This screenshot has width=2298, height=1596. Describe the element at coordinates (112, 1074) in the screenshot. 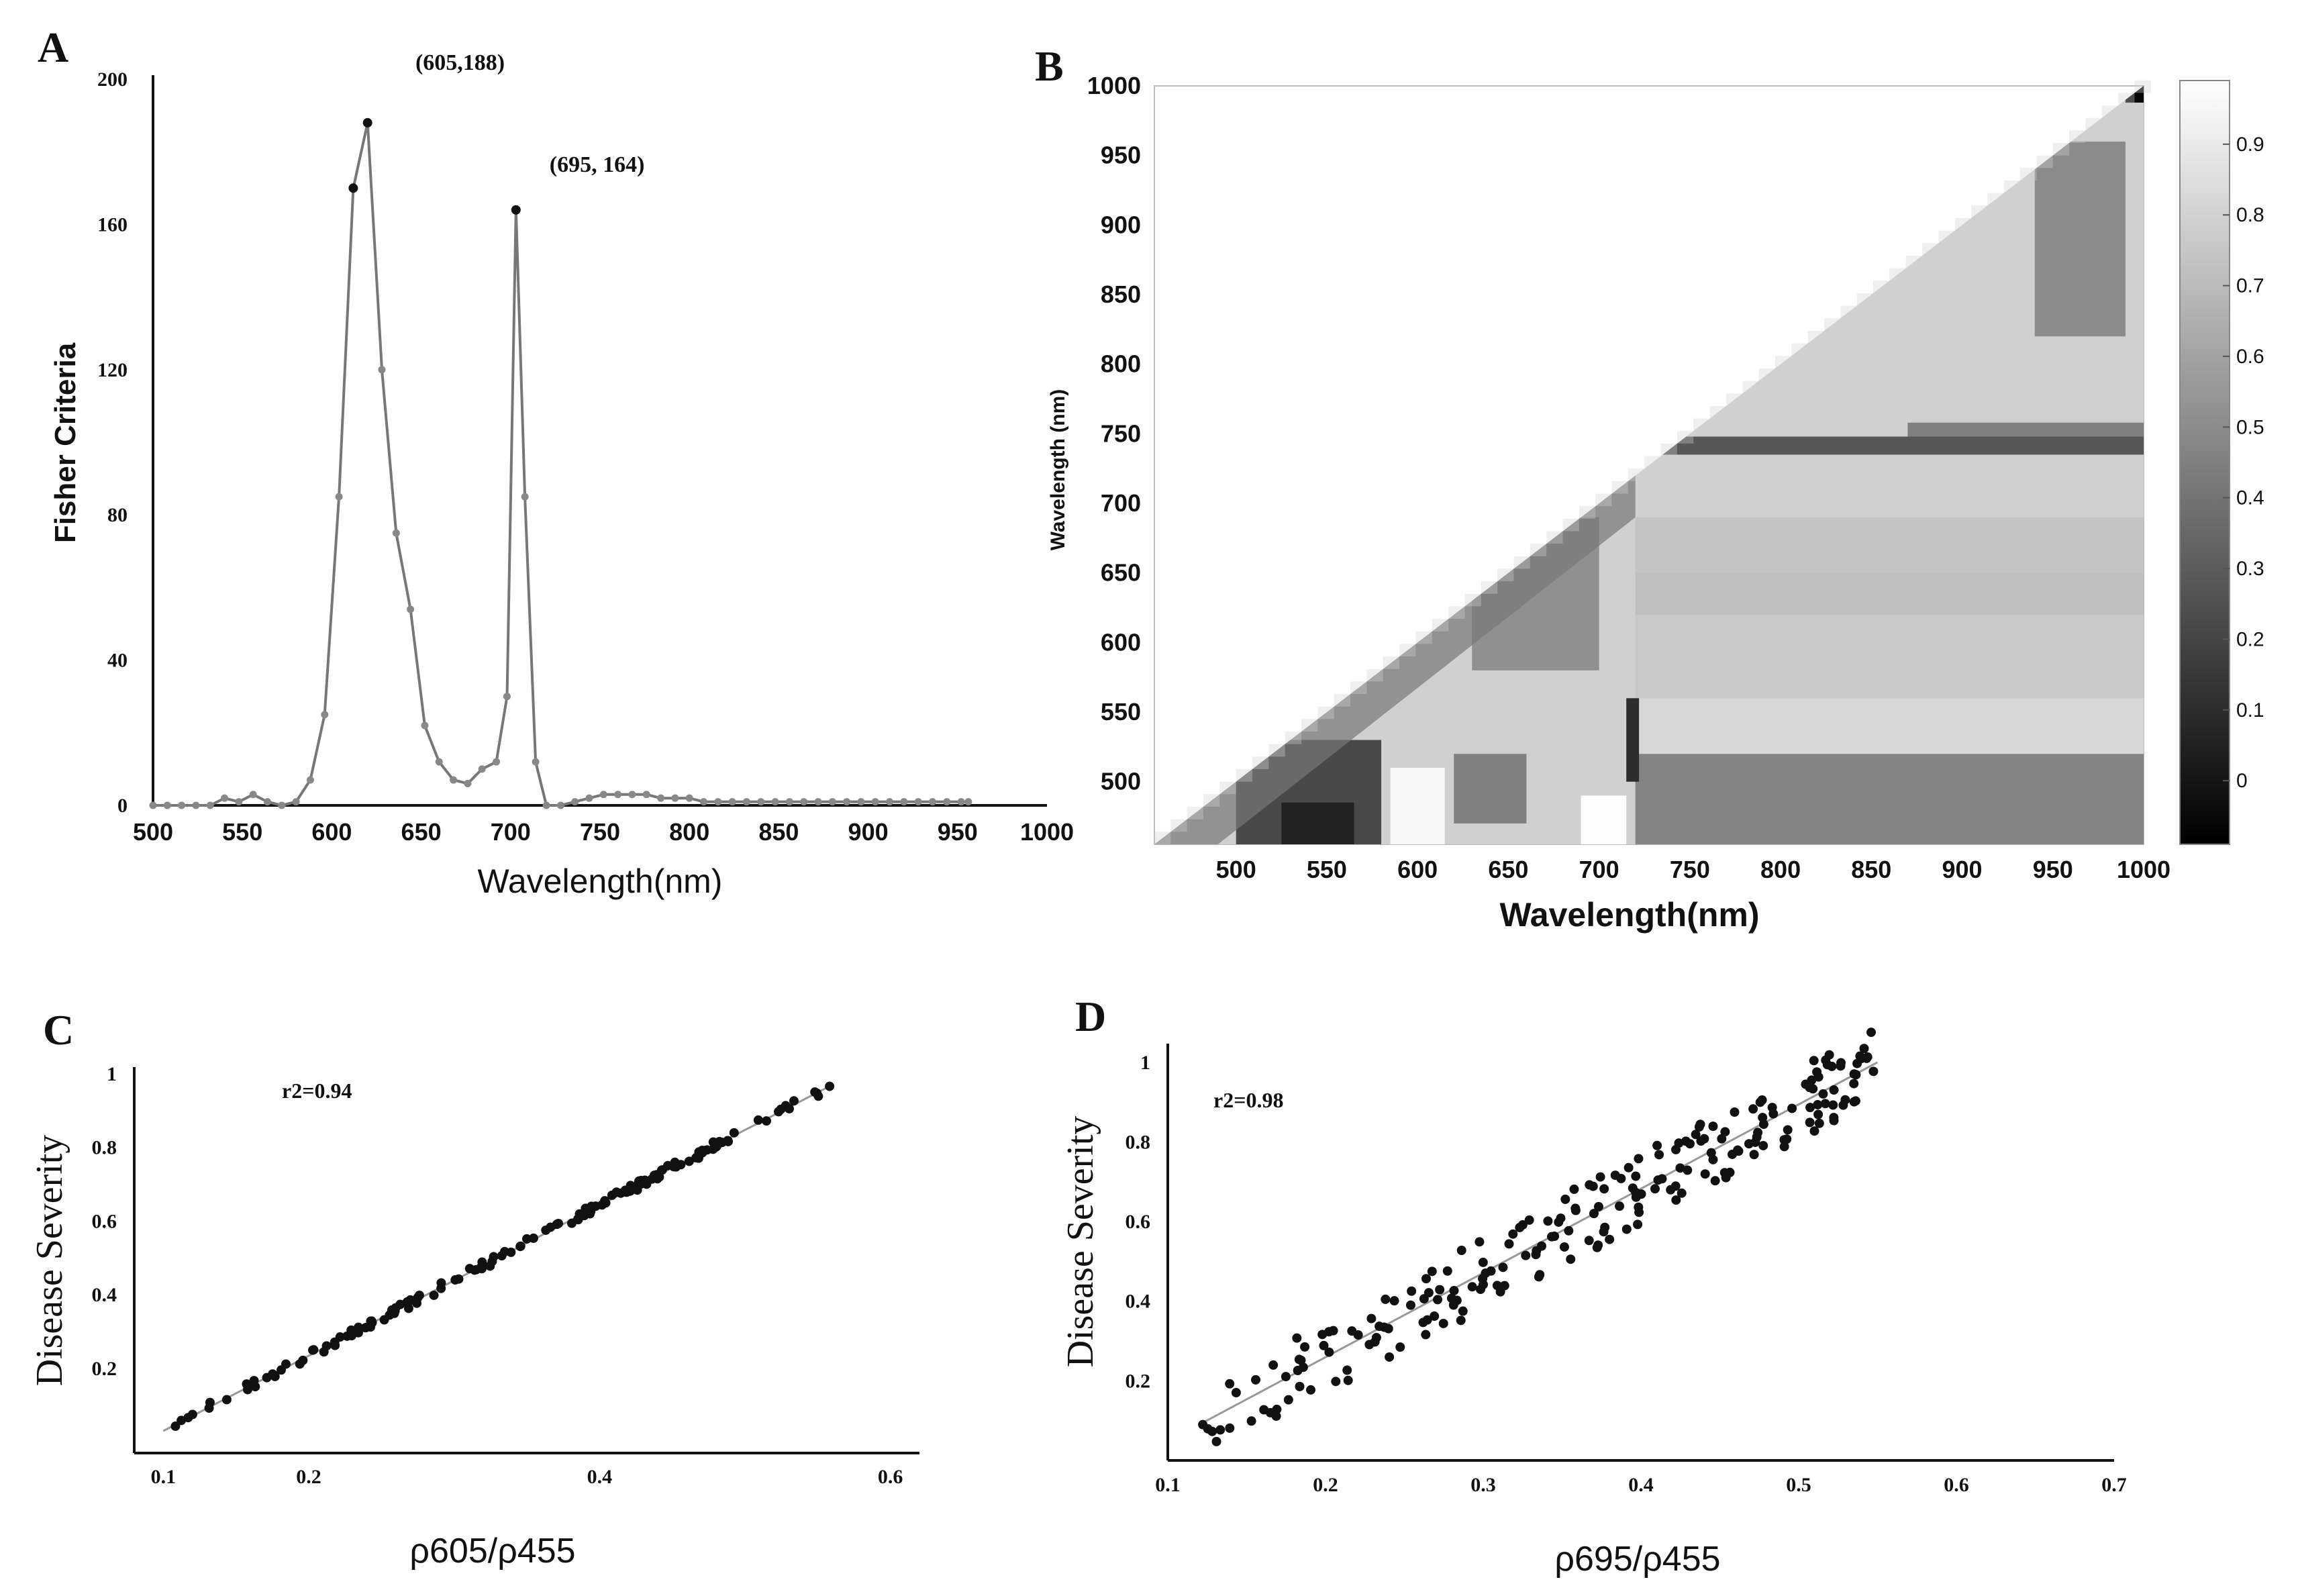

I see `c-y-tick-label: 1` at that location.